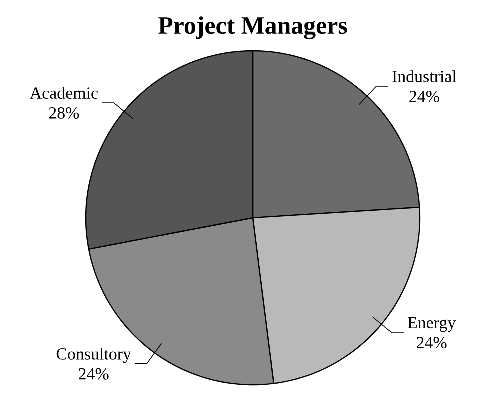  I want to click on slice-label: Energy, so click(432, 324).